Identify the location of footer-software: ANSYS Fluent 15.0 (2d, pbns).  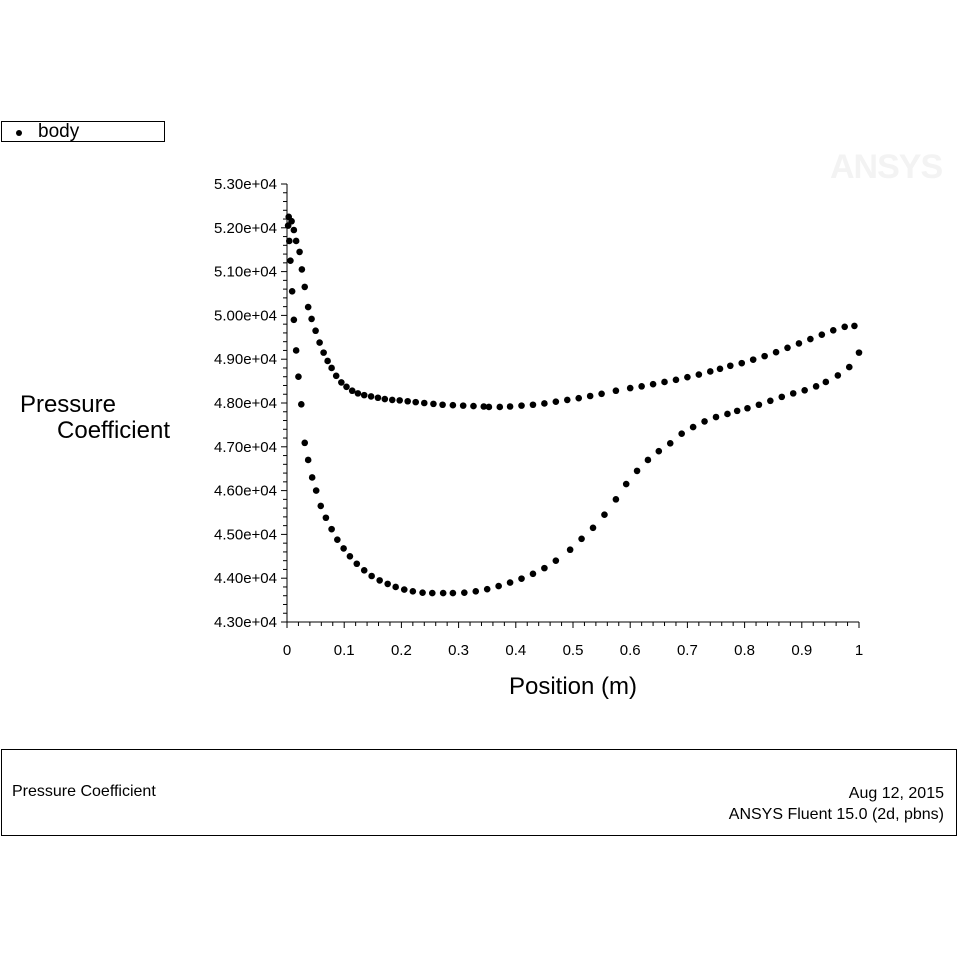
(836, 814).